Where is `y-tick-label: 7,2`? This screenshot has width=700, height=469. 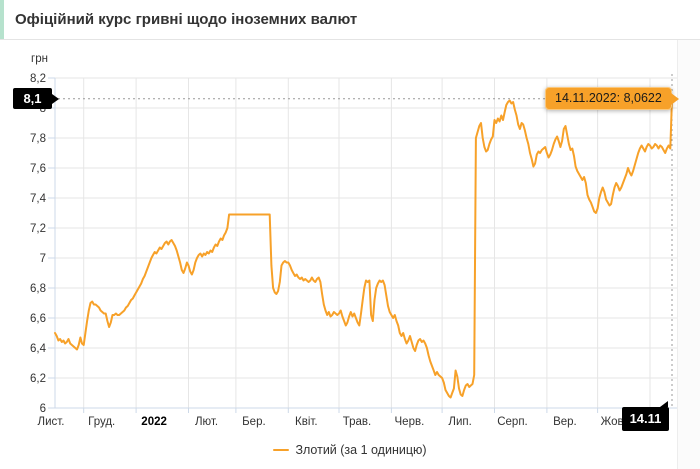
y-tick-label: 7,2 is located at coordinates (38, 229).